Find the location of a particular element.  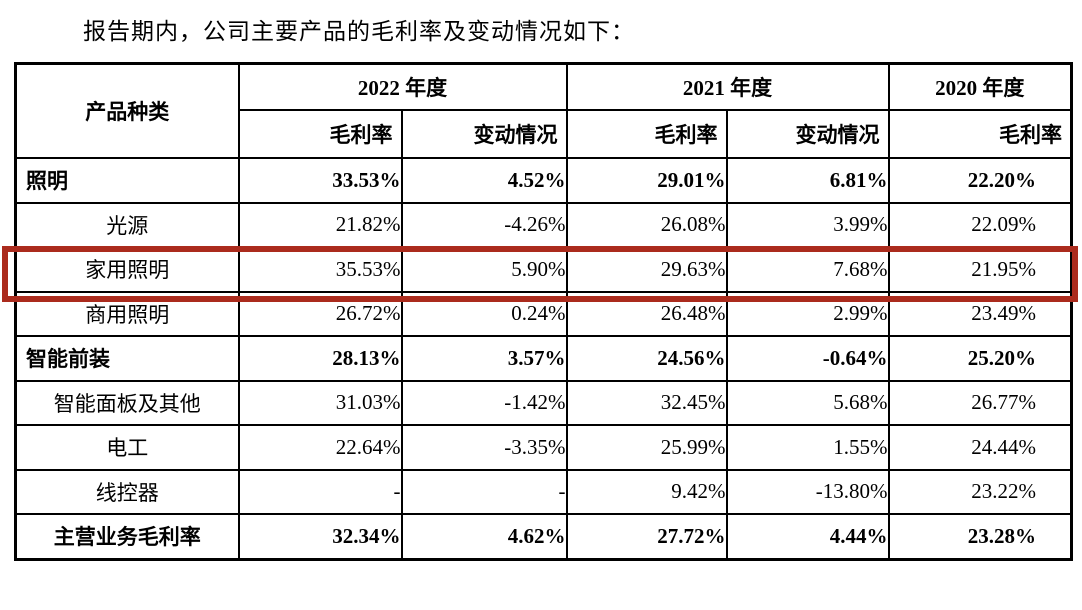

header-year-2022: 2022 年度 is located at coordinates (402, 86).